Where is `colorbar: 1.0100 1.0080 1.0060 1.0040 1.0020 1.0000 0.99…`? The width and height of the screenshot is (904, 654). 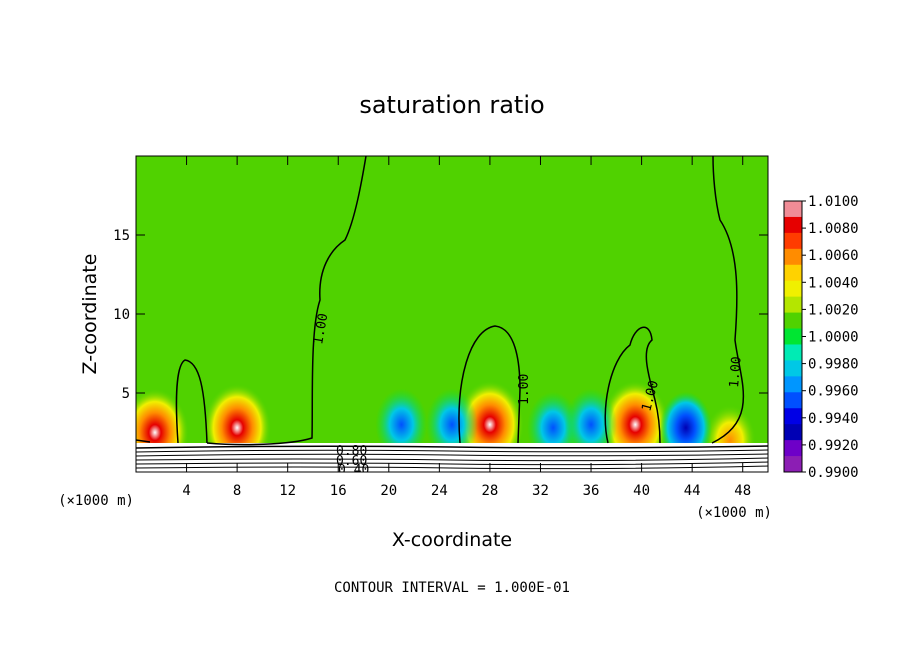
colorbar: 1.0100 1.0080 1.0060 1.0040 1.0020 1.0000 0.99… is located at coordinates (821, 337).